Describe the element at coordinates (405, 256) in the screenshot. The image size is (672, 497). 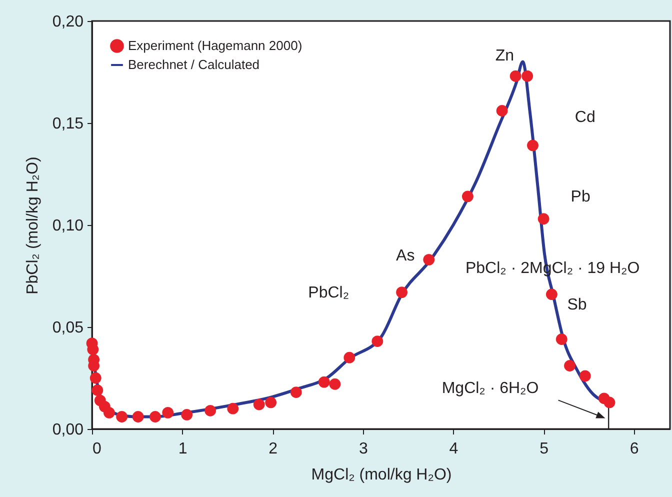
I see `annotation: As` at that location.